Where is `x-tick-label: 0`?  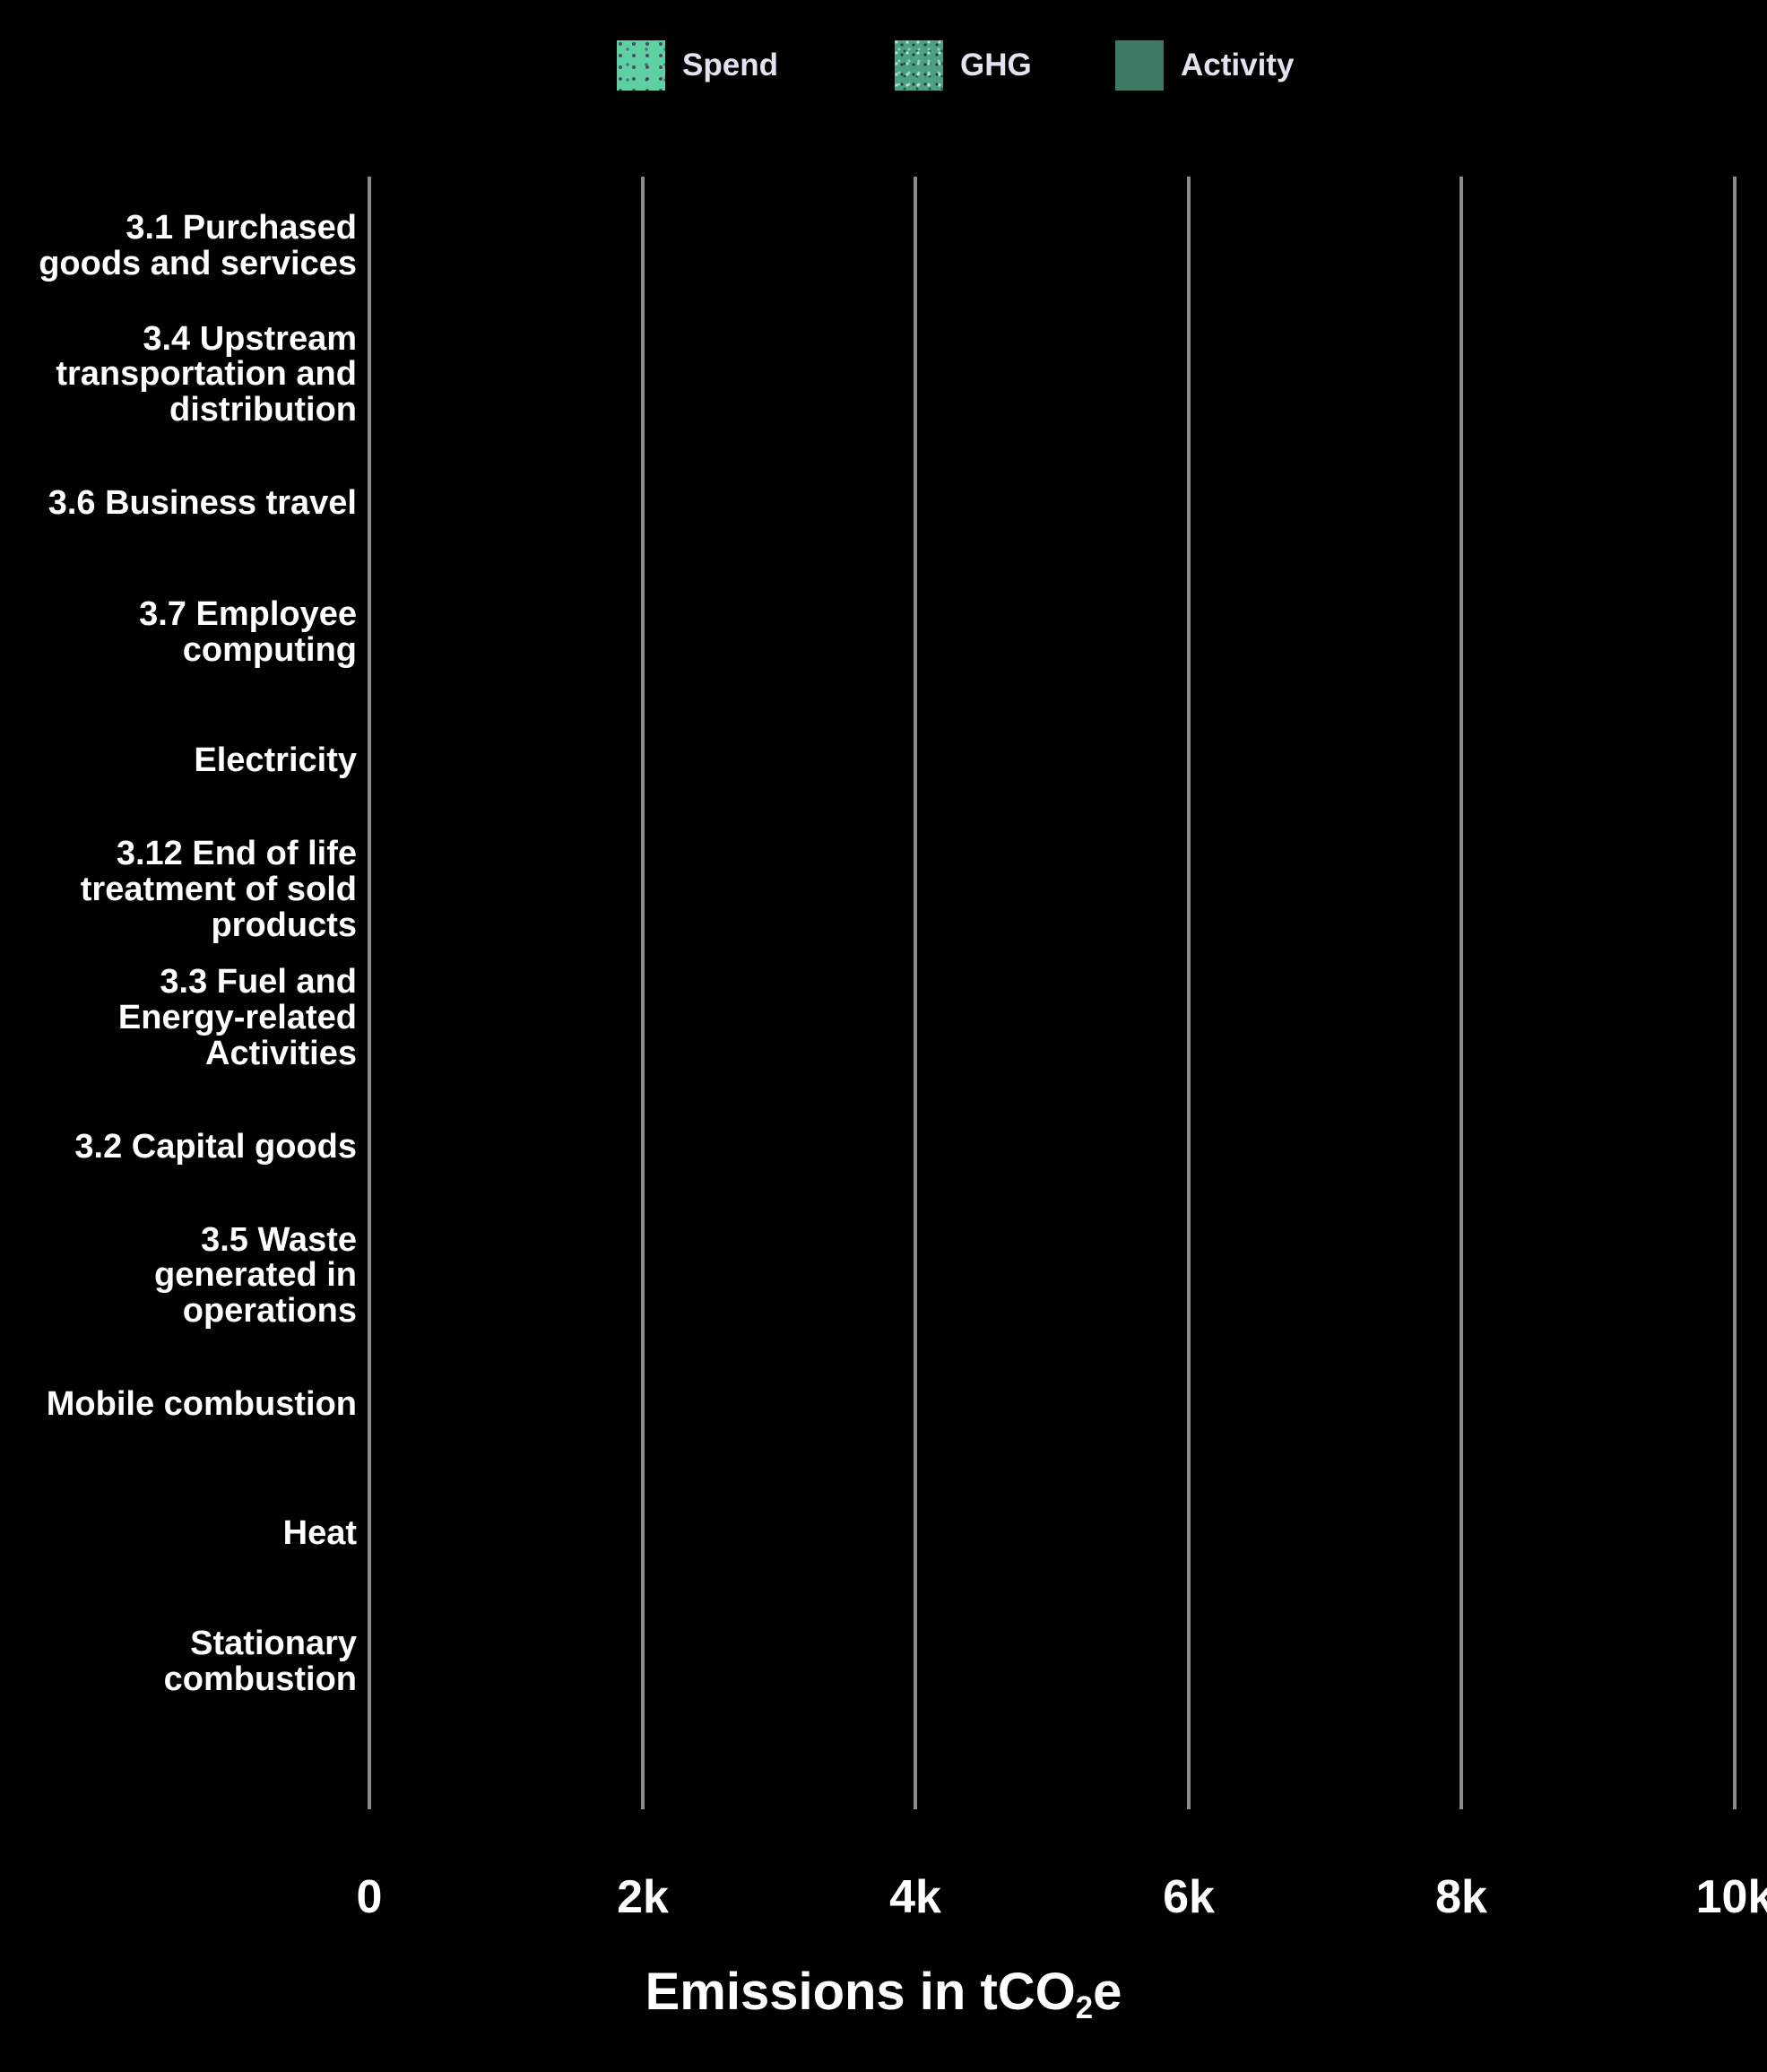
x-tick-label: 0 is located at coordinates (369, 1897).